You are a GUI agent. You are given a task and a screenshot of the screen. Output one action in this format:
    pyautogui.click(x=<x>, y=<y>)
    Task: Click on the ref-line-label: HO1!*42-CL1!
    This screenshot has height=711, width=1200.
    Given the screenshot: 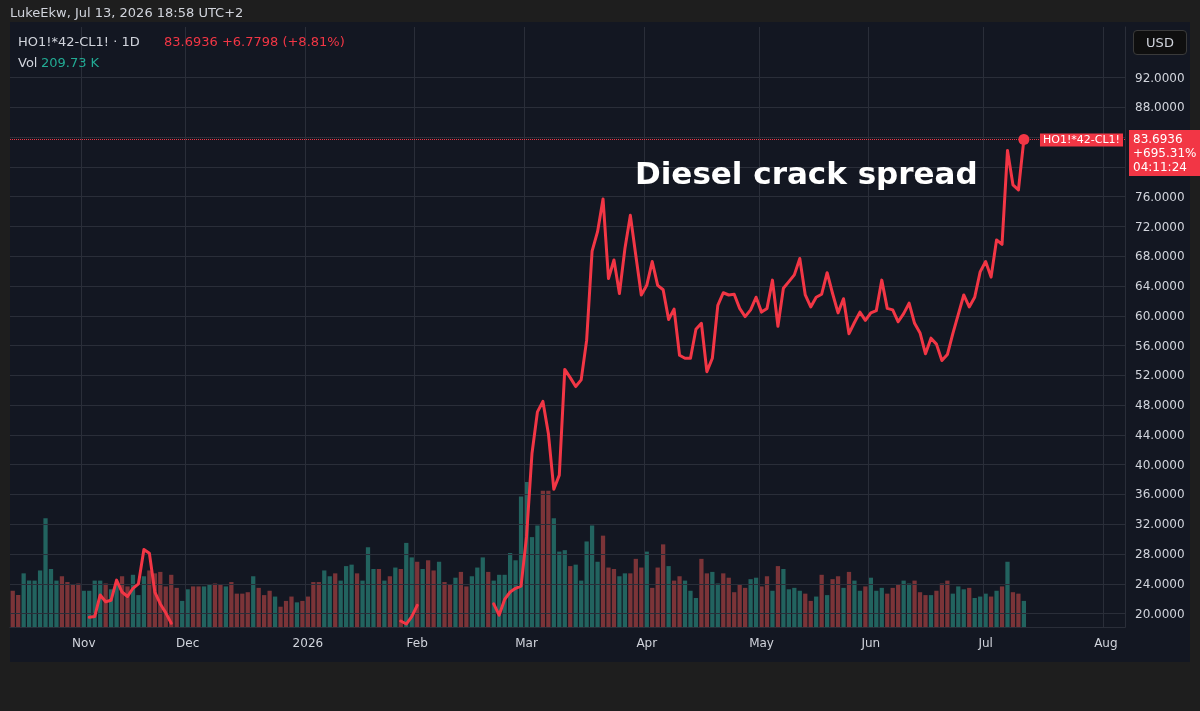 What is the action you would take?
    pyautogui.click(x=1081, y=140)
    